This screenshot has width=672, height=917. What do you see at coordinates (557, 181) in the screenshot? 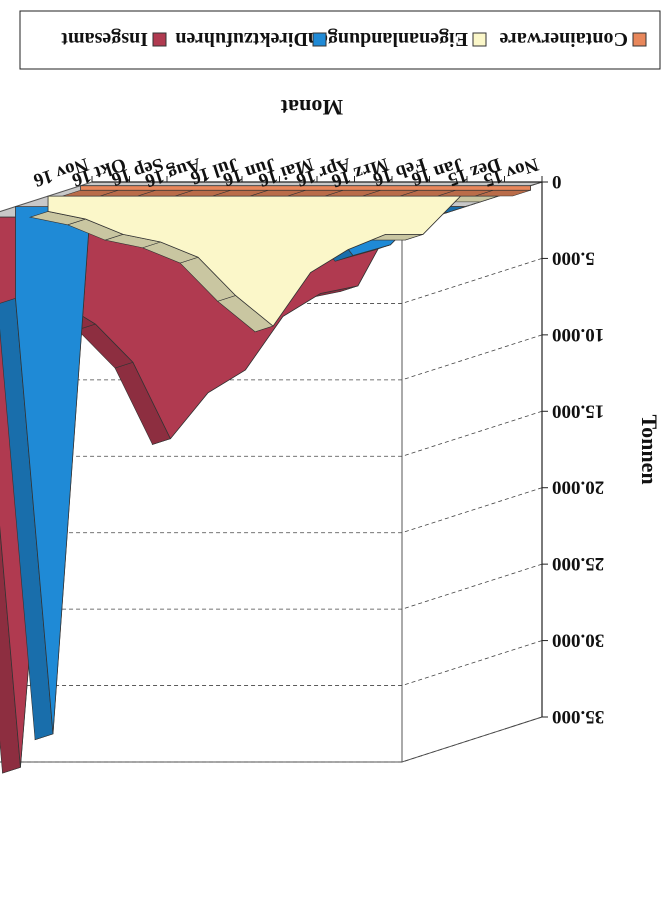
I see `y-tick-label: 0` at bounding box center [557, 181].